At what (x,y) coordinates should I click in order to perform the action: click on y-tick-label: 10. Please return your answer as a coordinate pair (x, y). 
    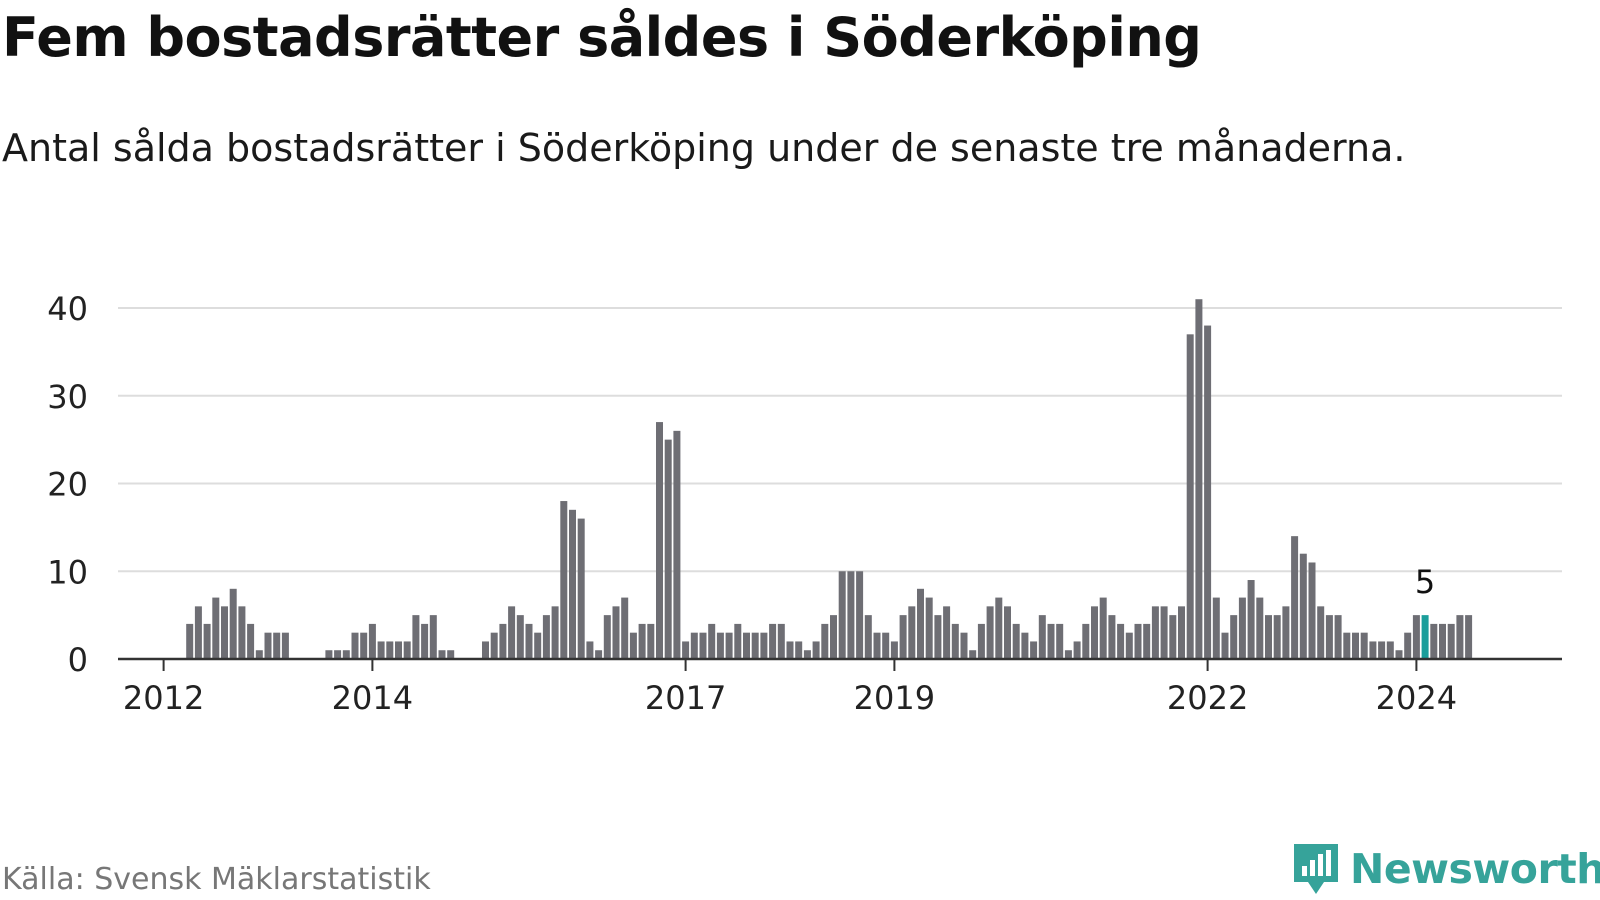
    Looking at the image, I should click on (67, 572).